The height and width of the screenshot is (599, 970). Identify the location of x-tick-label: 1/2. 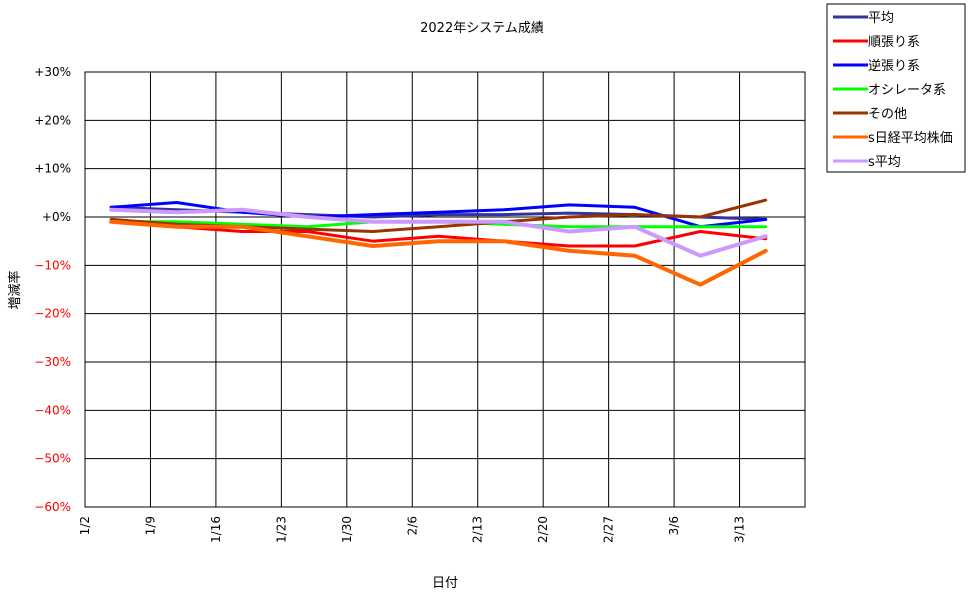
(85, 525).